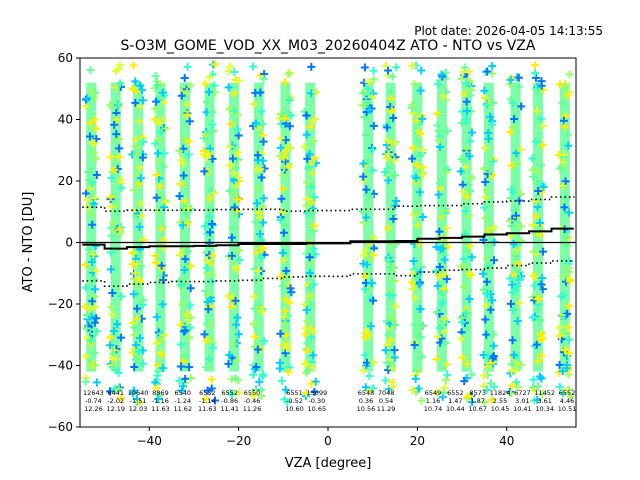 Image resolution: width=640 pixels, height=480 pixels. What do you see at coordinates (294, 409) in the screenshot?
I see `bin-std-label: 10.60` at bounding box center [294, 409].